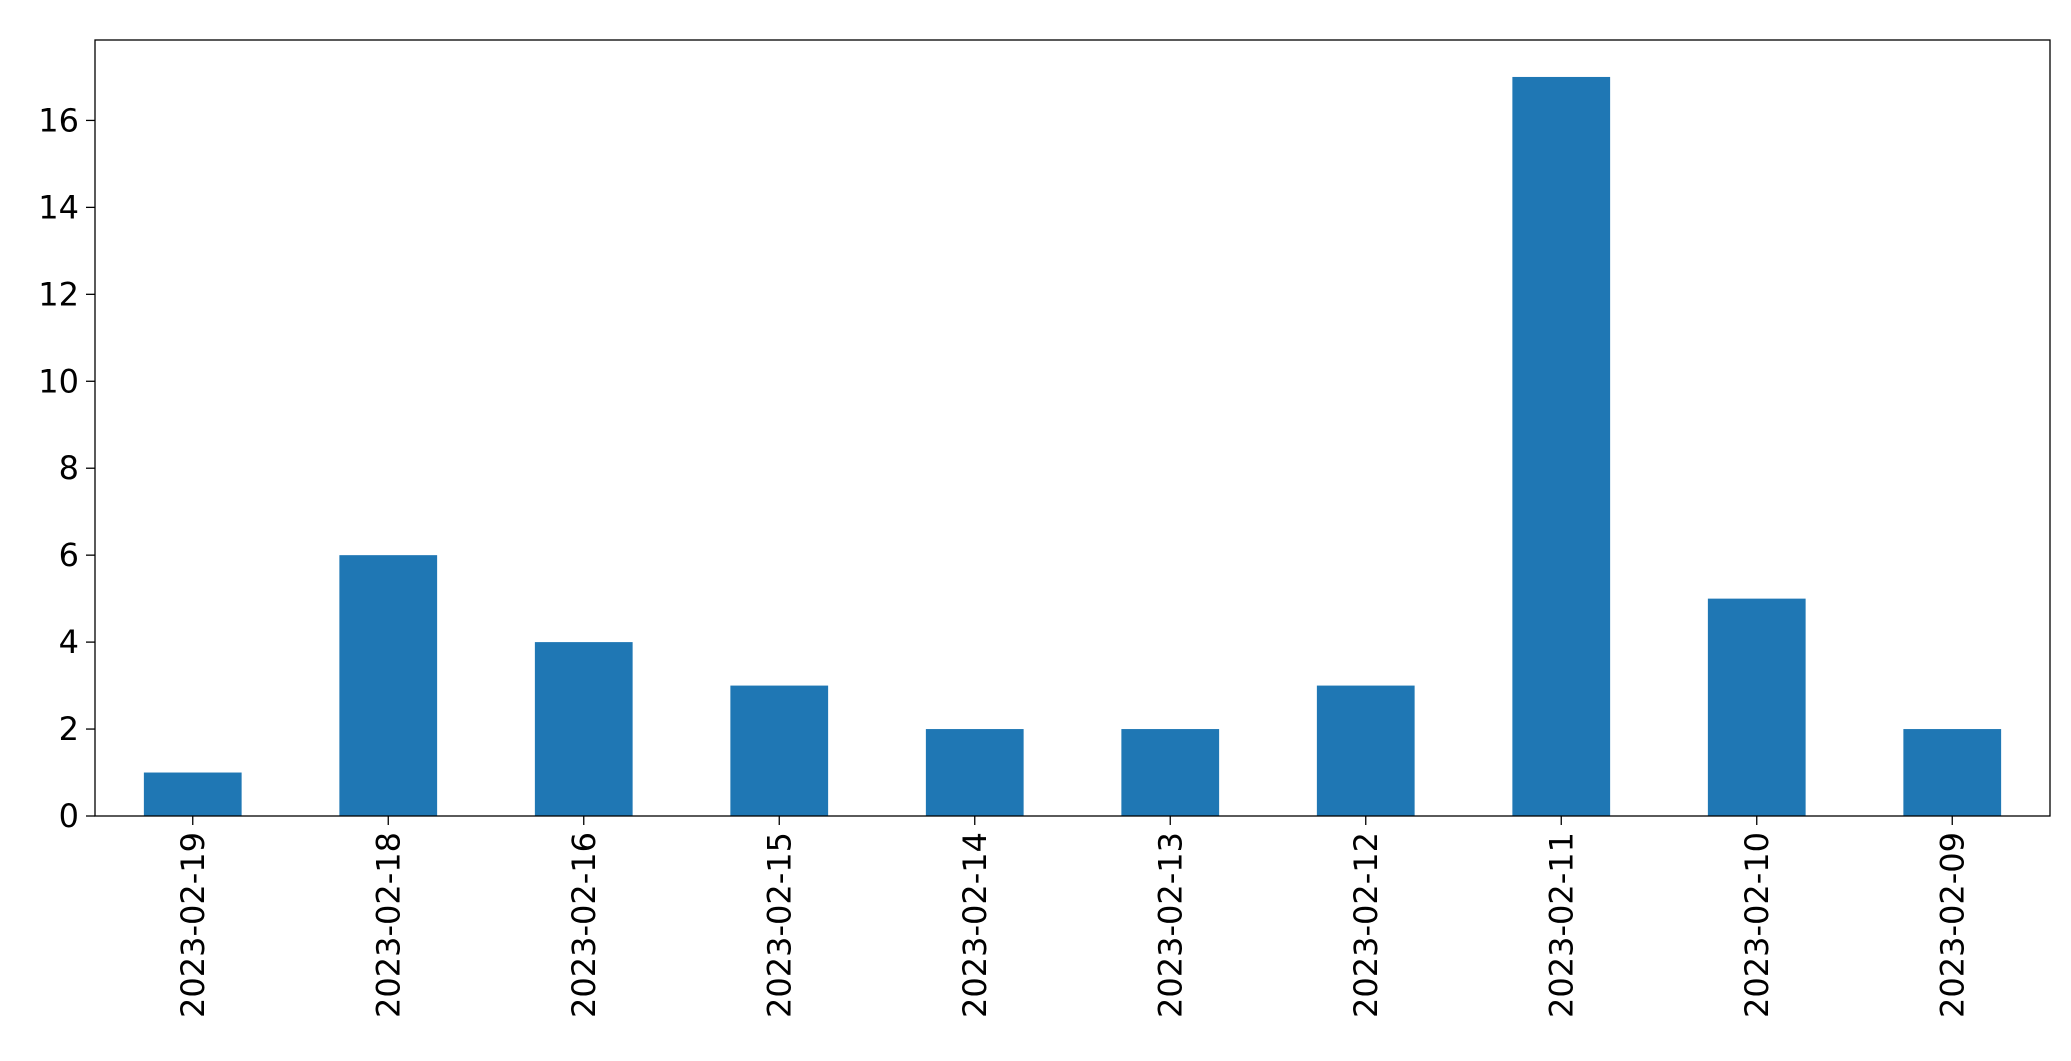 This screenshot has height=1061, width=2071. Describe the element at coordinates (1366, 925) in the screenshot. I see `x-tick-label: 2023-02-12` at that location.